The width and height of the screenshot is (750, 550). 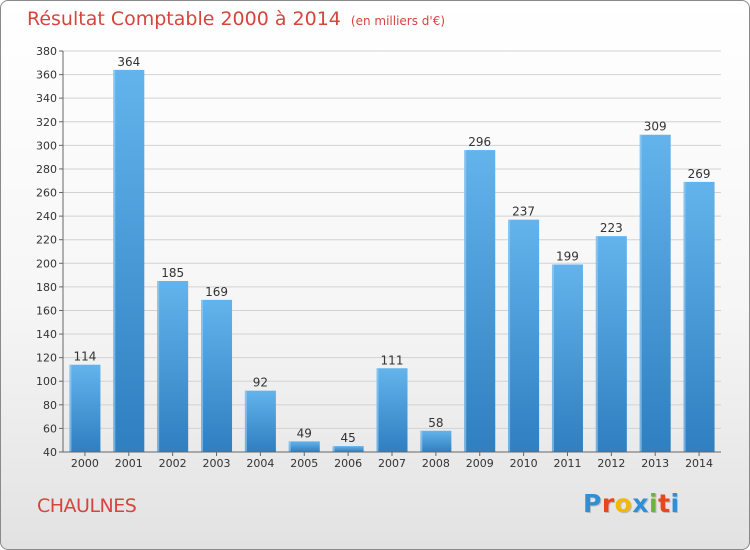 I want to click on y-tick-label: 80, so click(x=50, y=405).